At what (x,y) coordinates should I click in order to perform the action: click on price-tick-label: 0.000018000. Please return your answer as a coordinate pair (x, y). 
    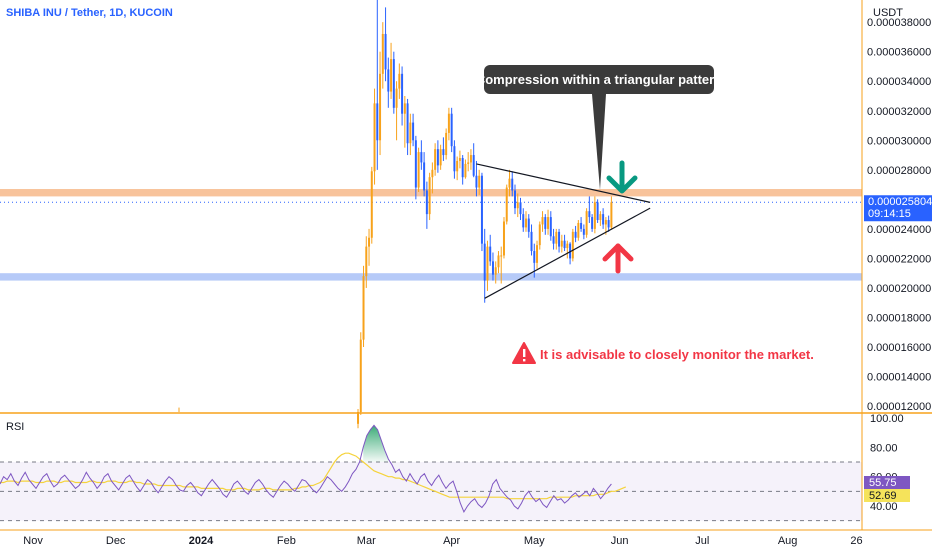
    Looking at the image, I should click on (899, 318).